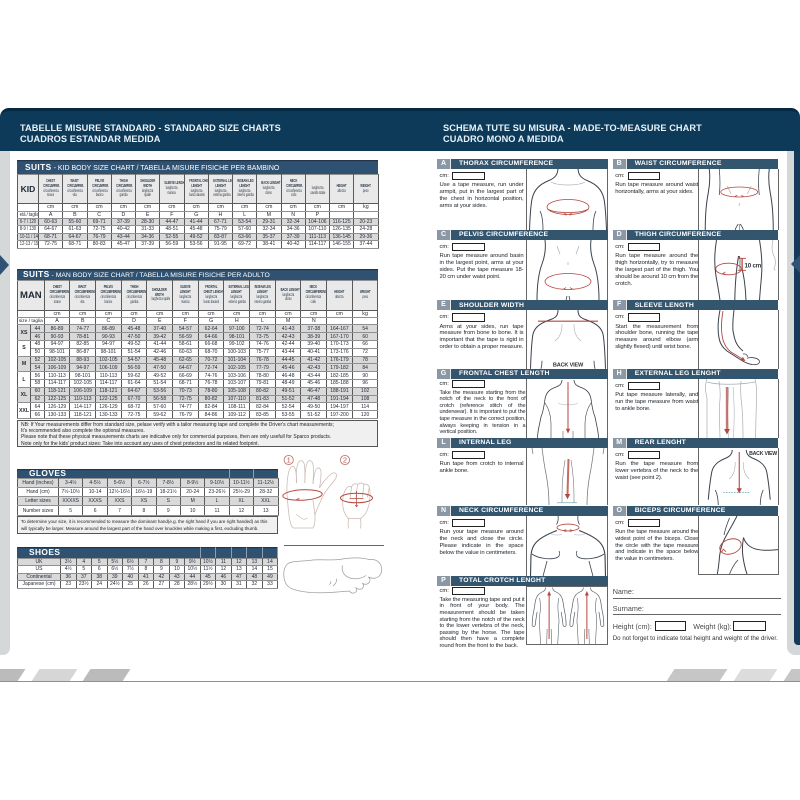  What do you see at coordinates (289, 460) in the screenshot?
I see `svg-text: 1` at bounding box center [289, 460].